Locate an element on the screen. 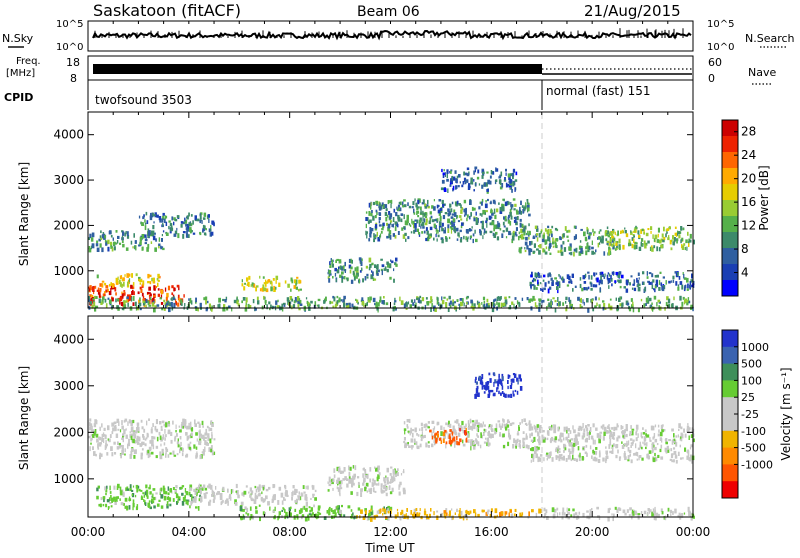  velocity-colorbar-swatch is located at coordinates (730, 456).